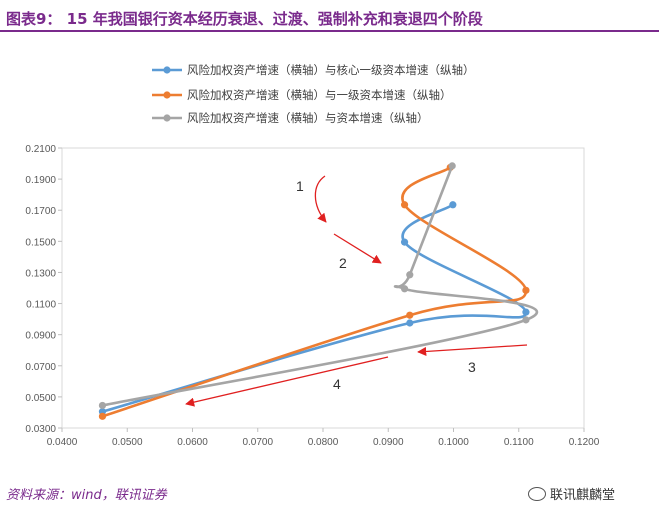 This screenshot has width=659, height=512. What do you see at coordinates (584, 442) in the screenshot?
I see `x-tick-label: 0.1200` at bounding box center [584, 442].